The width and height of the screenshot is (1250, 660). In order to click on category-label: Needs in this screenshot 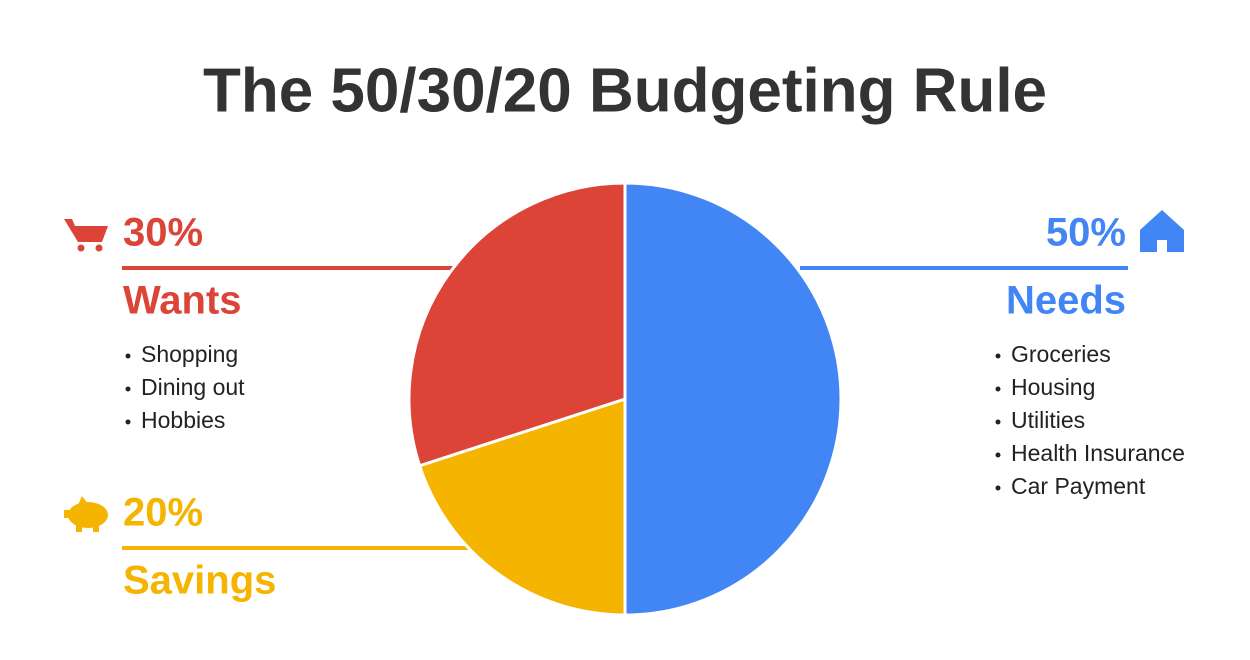, I will do `click(1066, 301)`.